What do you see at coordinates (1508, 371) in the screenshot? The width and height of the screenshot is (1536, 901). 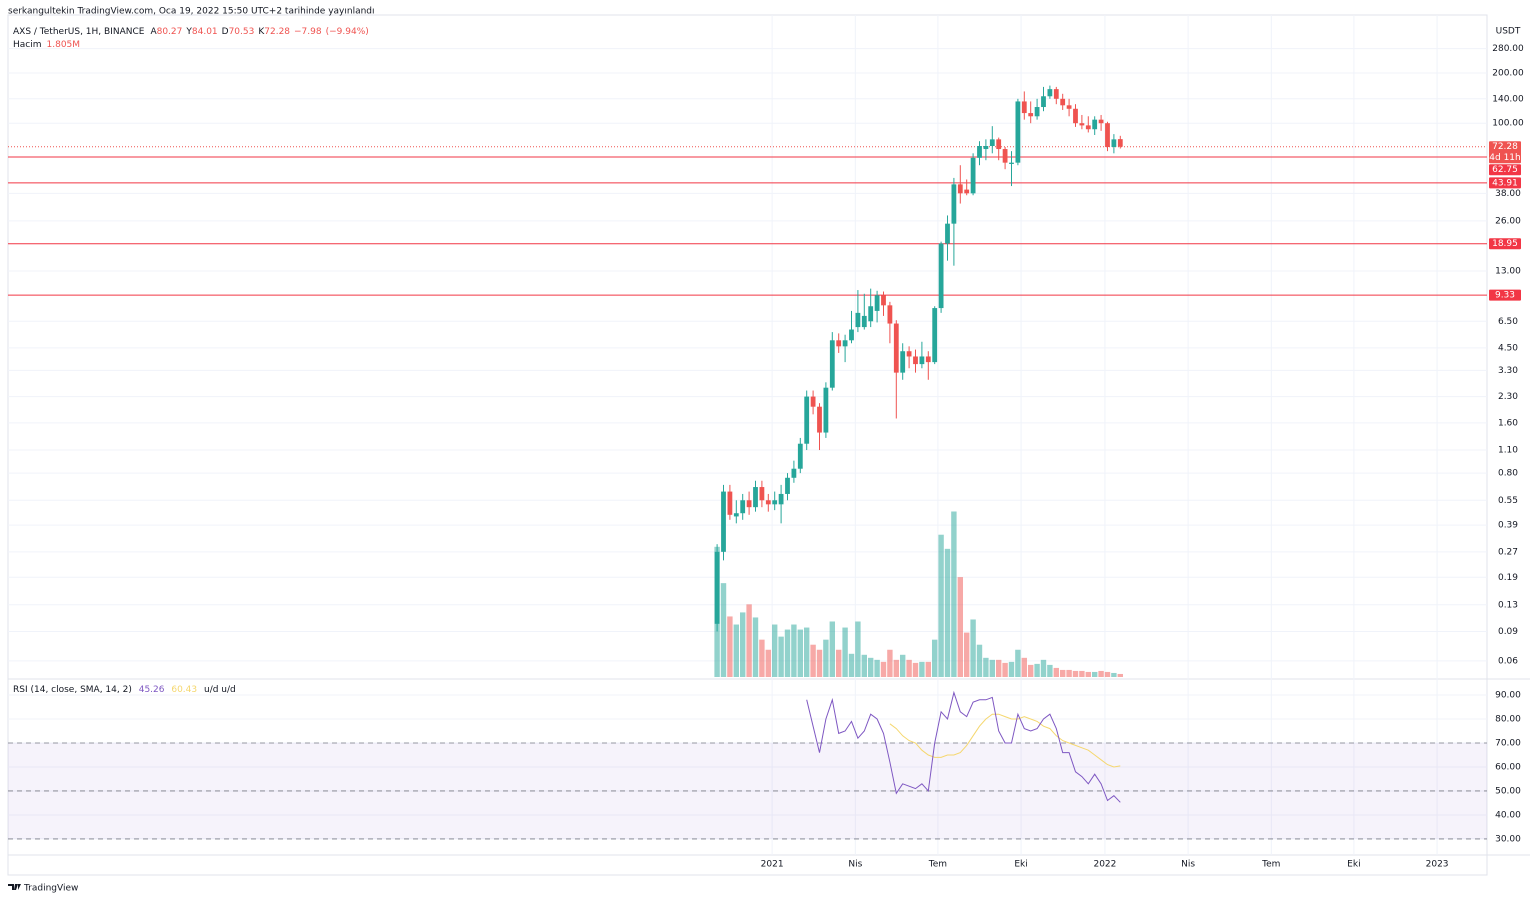 I see `y-tick-label: 3.30` at bounding box center [1508, 371].